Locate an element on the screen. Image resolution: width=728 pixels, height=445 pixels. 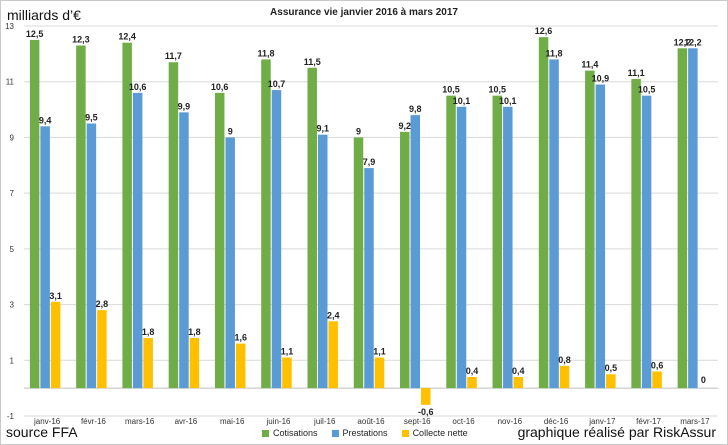
data-label-cotisations: 9 is located at coordinates (358, 131).